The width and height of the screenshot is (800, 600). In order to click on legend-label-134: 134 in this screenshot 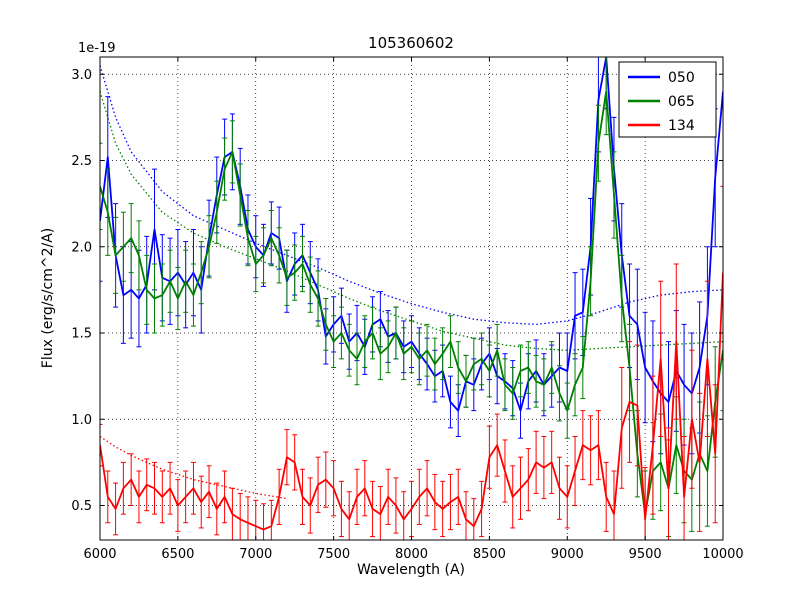, I will do `click(681, 126)`.